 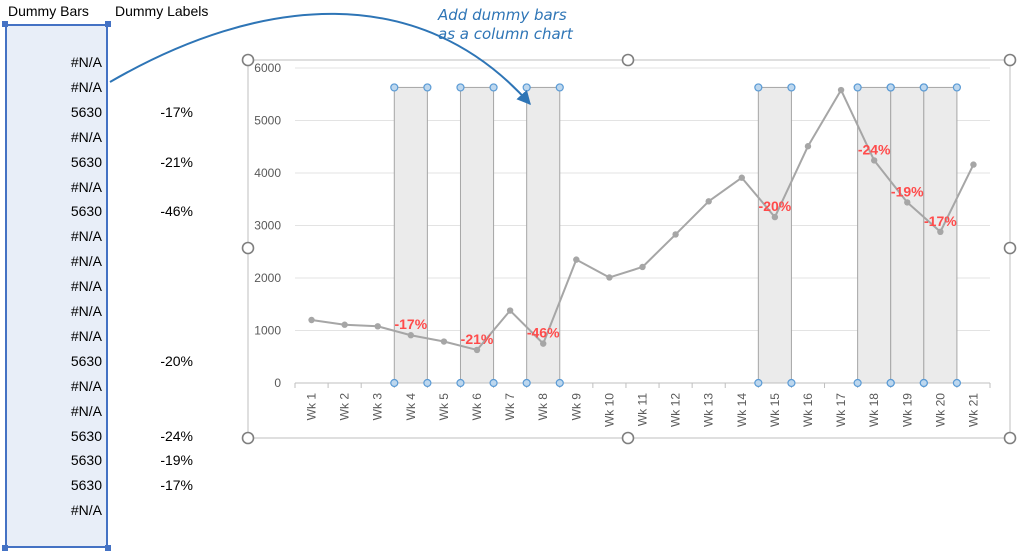 What do you see at coordinates (874, 149) in the screenshot?
I see `data-label: -24%` at bounding box center [874, 149].